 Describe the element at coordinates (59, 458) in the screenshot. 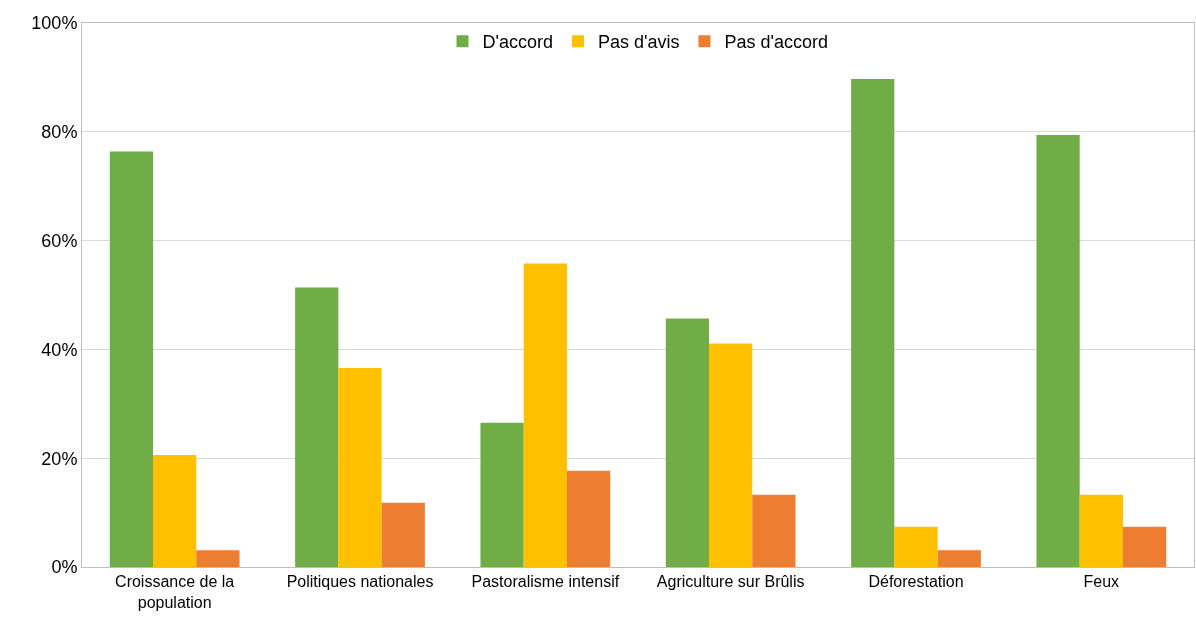

I see `y-tick-label: 20%` at that location.